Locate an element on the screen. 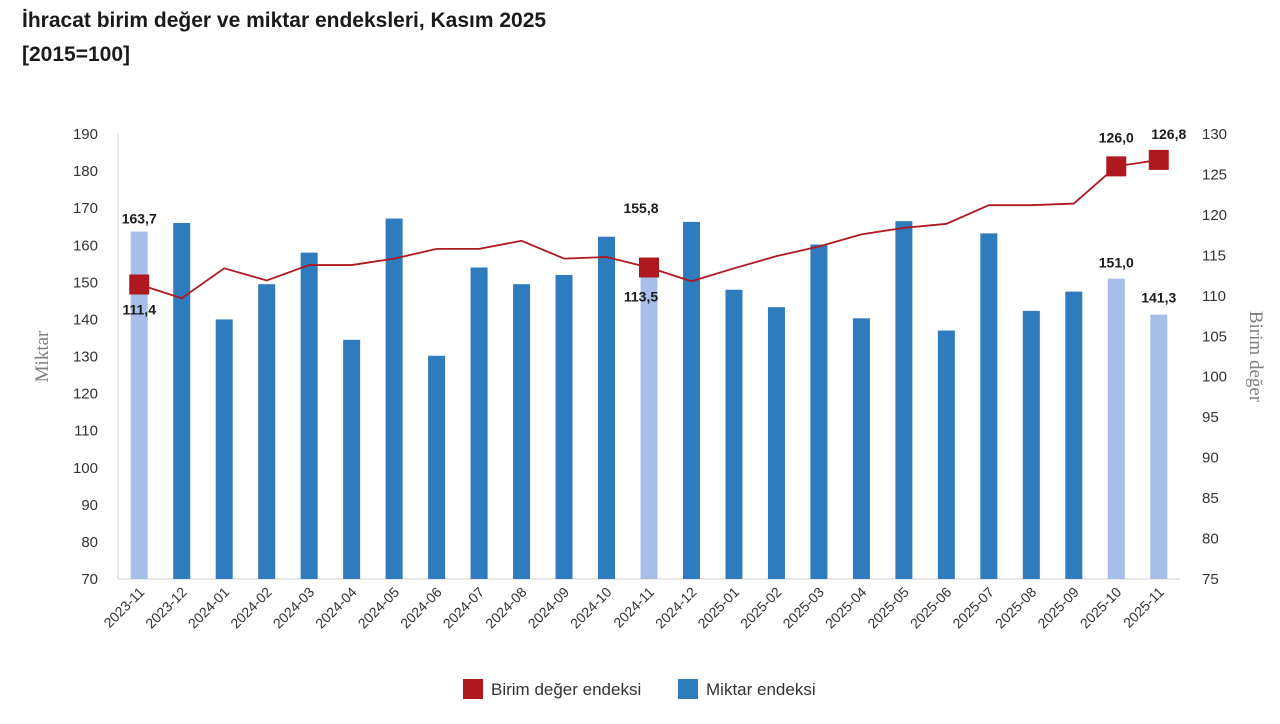  data-label: 113,5 is located at coordinates (641, 297).